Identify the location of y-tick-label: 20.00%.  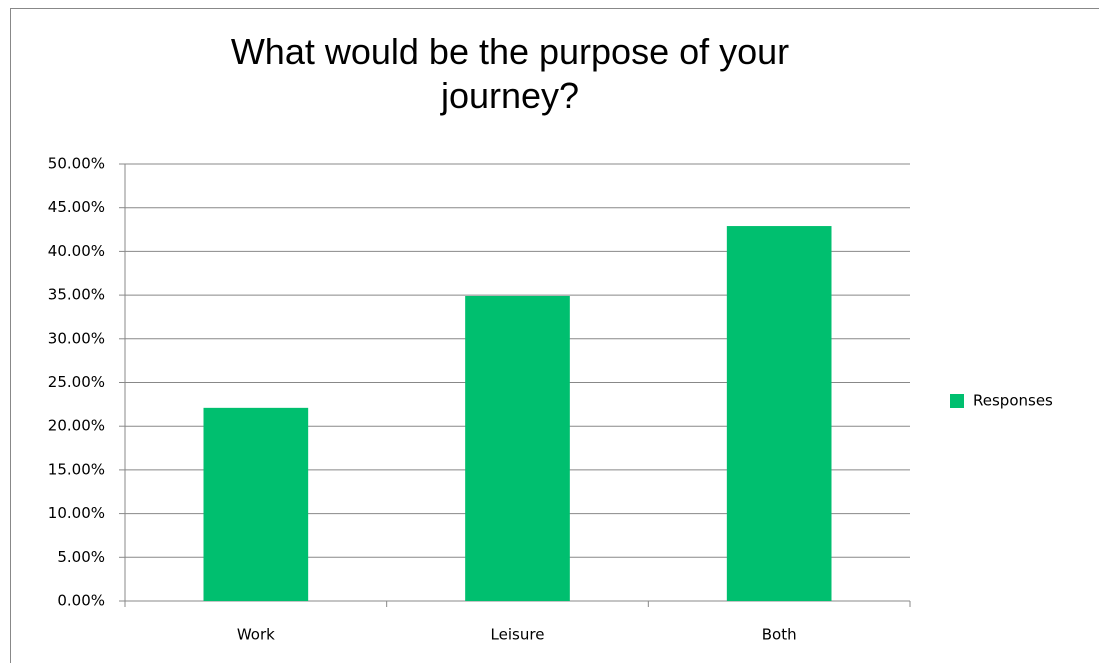
(76, 426).